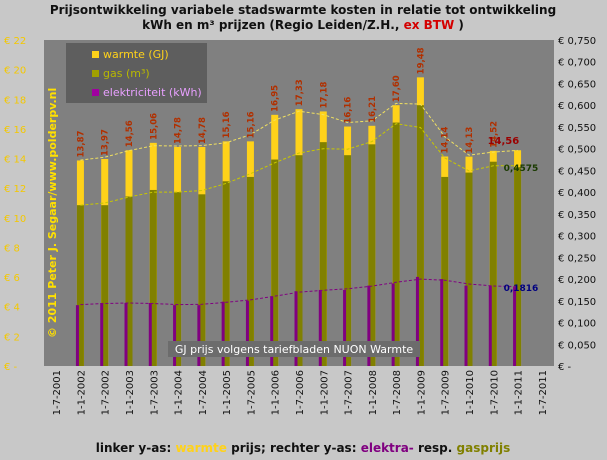 This screenshot has width=607, height=460. What do you see at coordinates (421, 392) in the screenshot?
I see `x-tick-label: 1-1-2009` at bounding box center [421, 392].